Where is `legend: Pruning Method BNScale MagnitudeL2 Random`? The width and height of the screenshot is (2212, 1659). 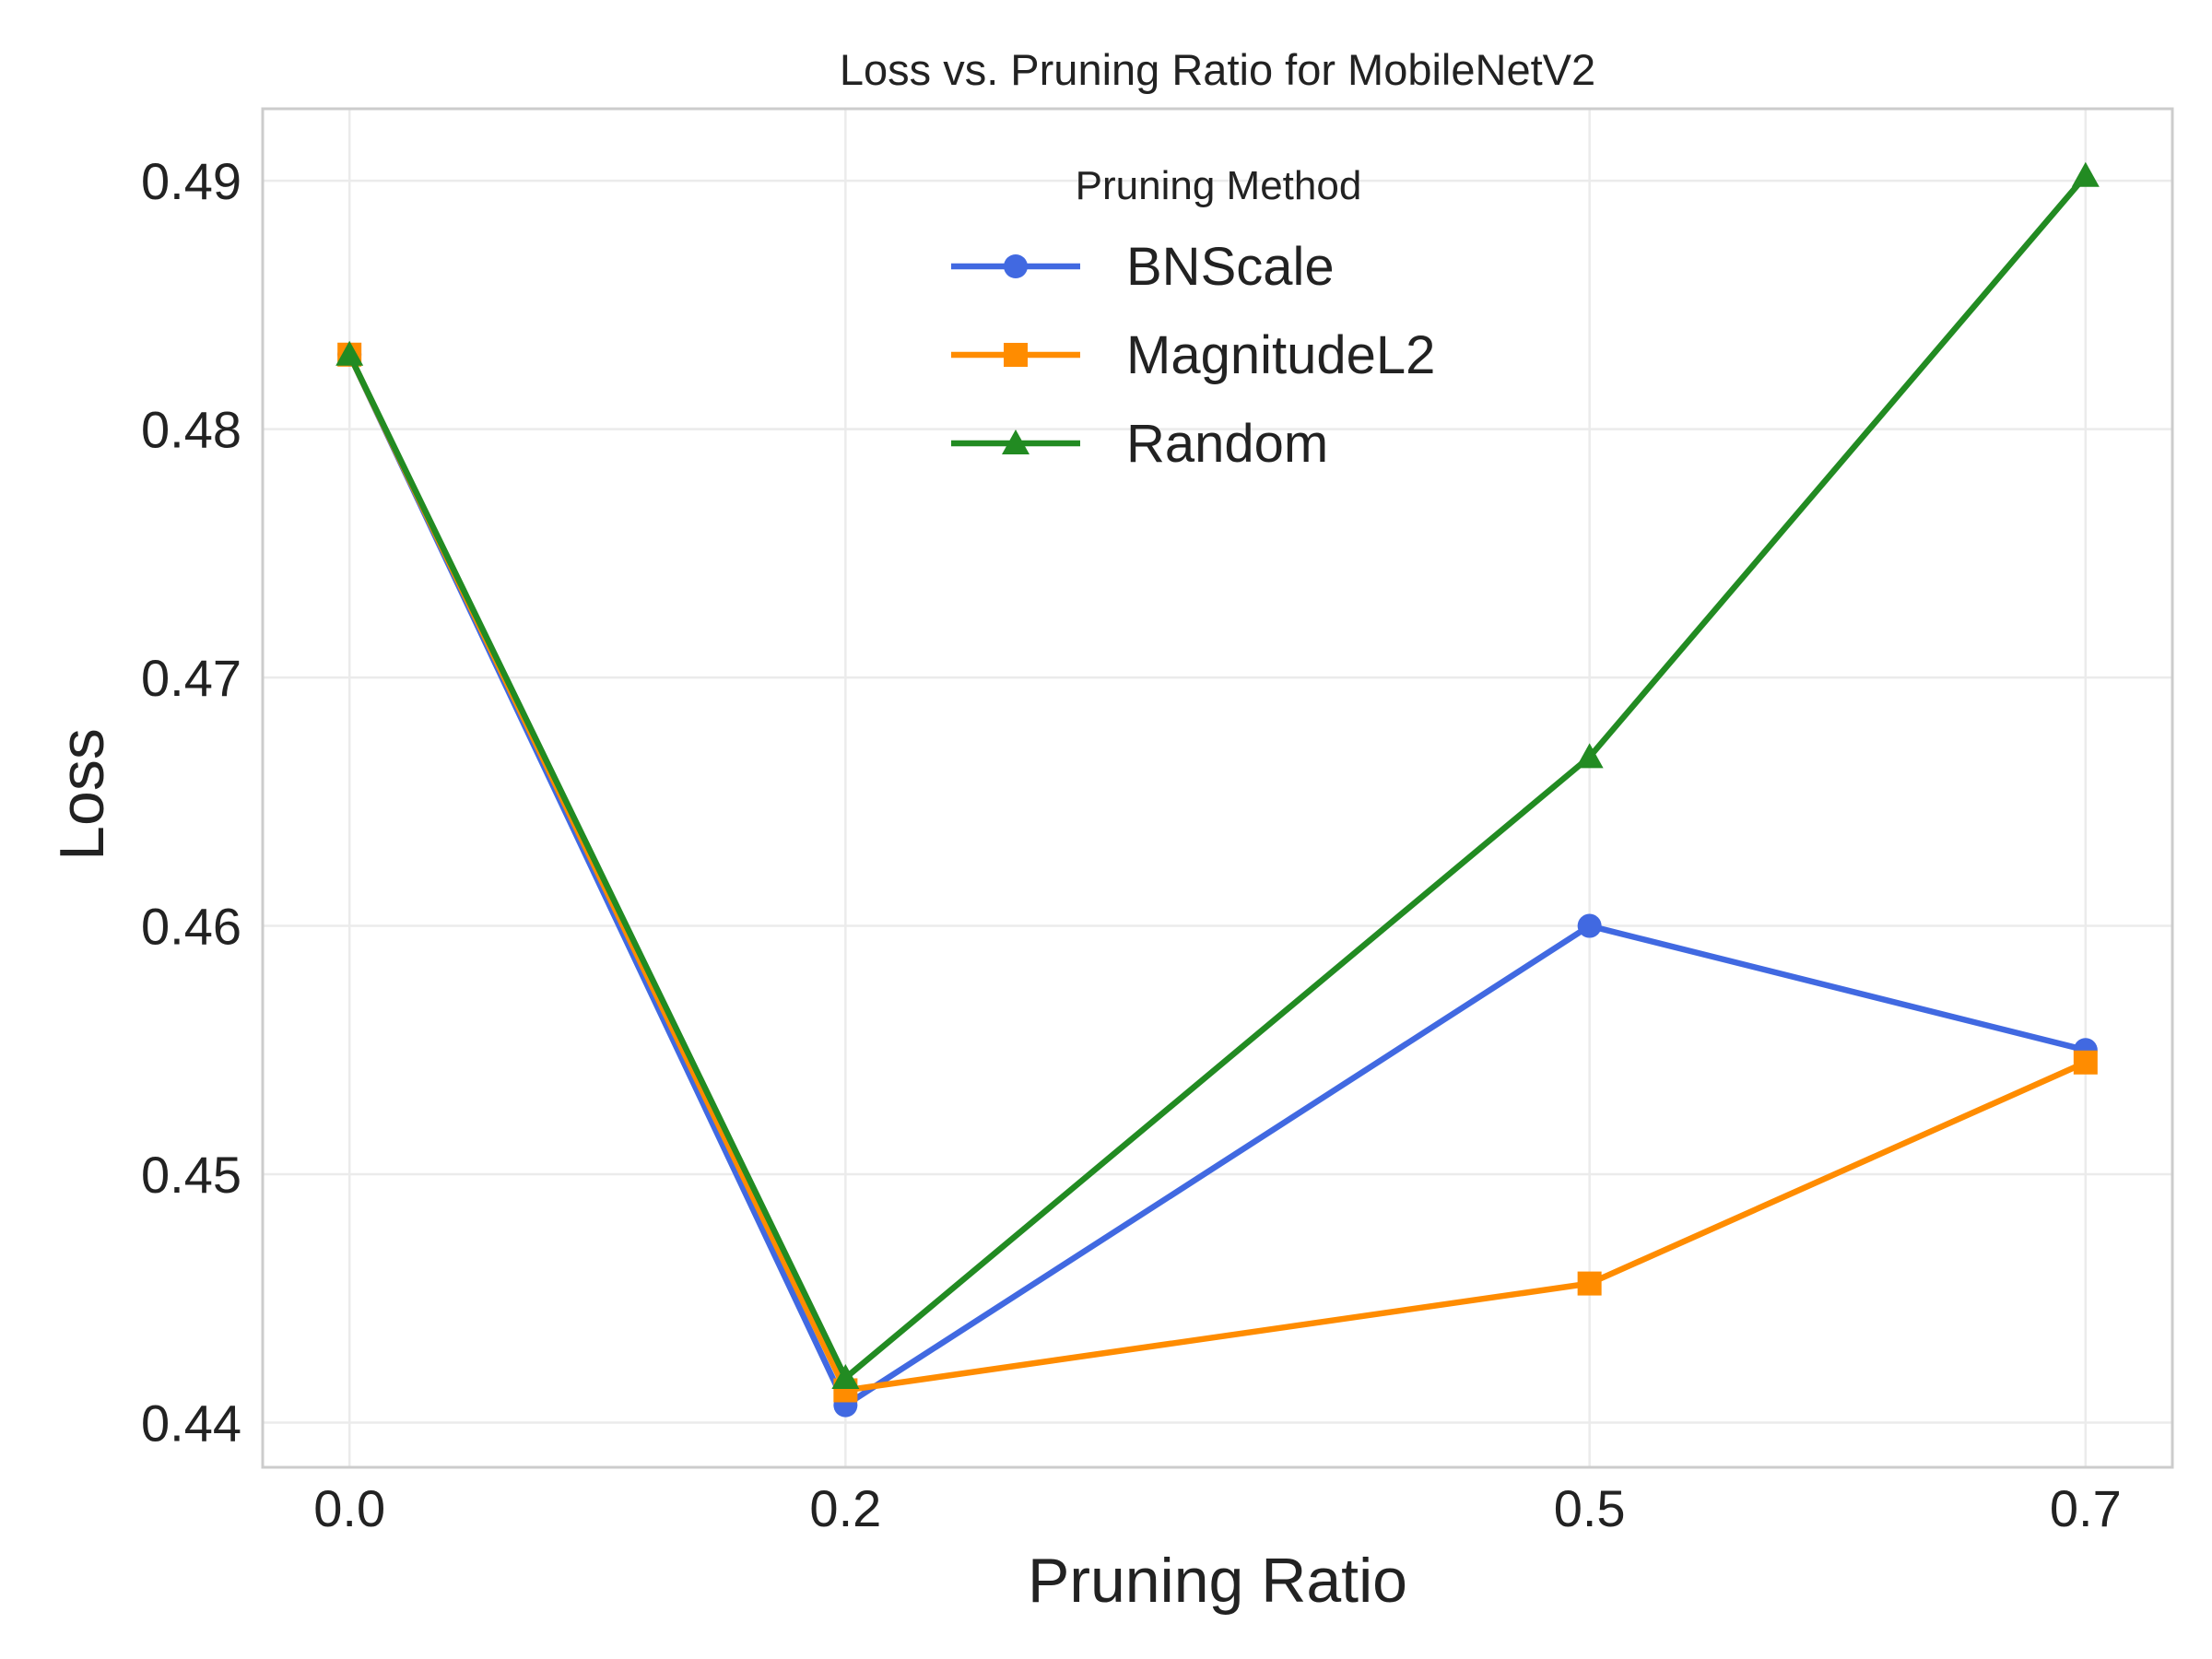 legend: Pruning Method BNScale MagnitudeL2 Random is located at coordinates (1193, 318).